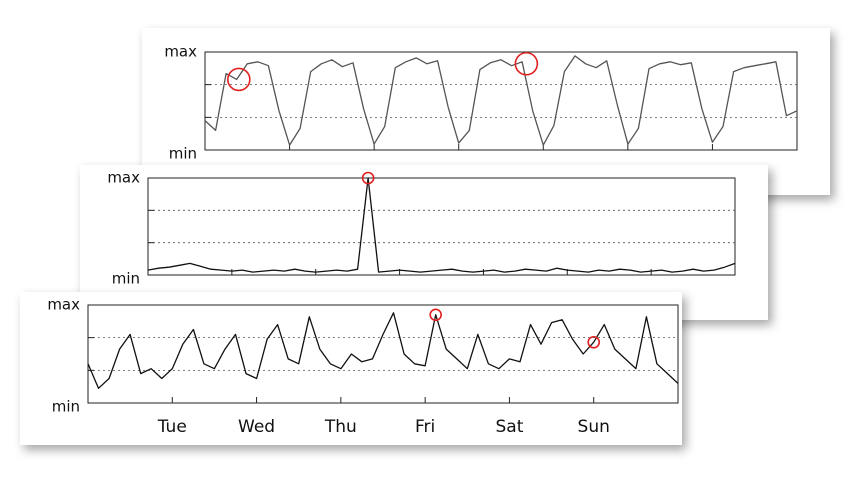  I want to click on x-tick-label: Wed, so click(256, 427).